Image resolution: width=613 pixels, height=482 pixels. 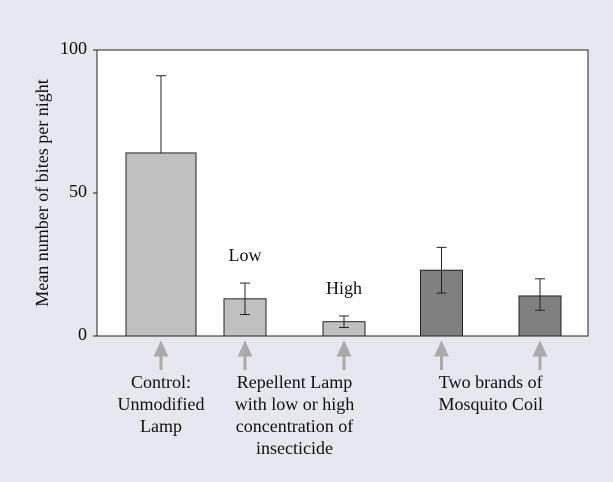 I want to click on group-label: with low or high, so click(x=295, y=404).